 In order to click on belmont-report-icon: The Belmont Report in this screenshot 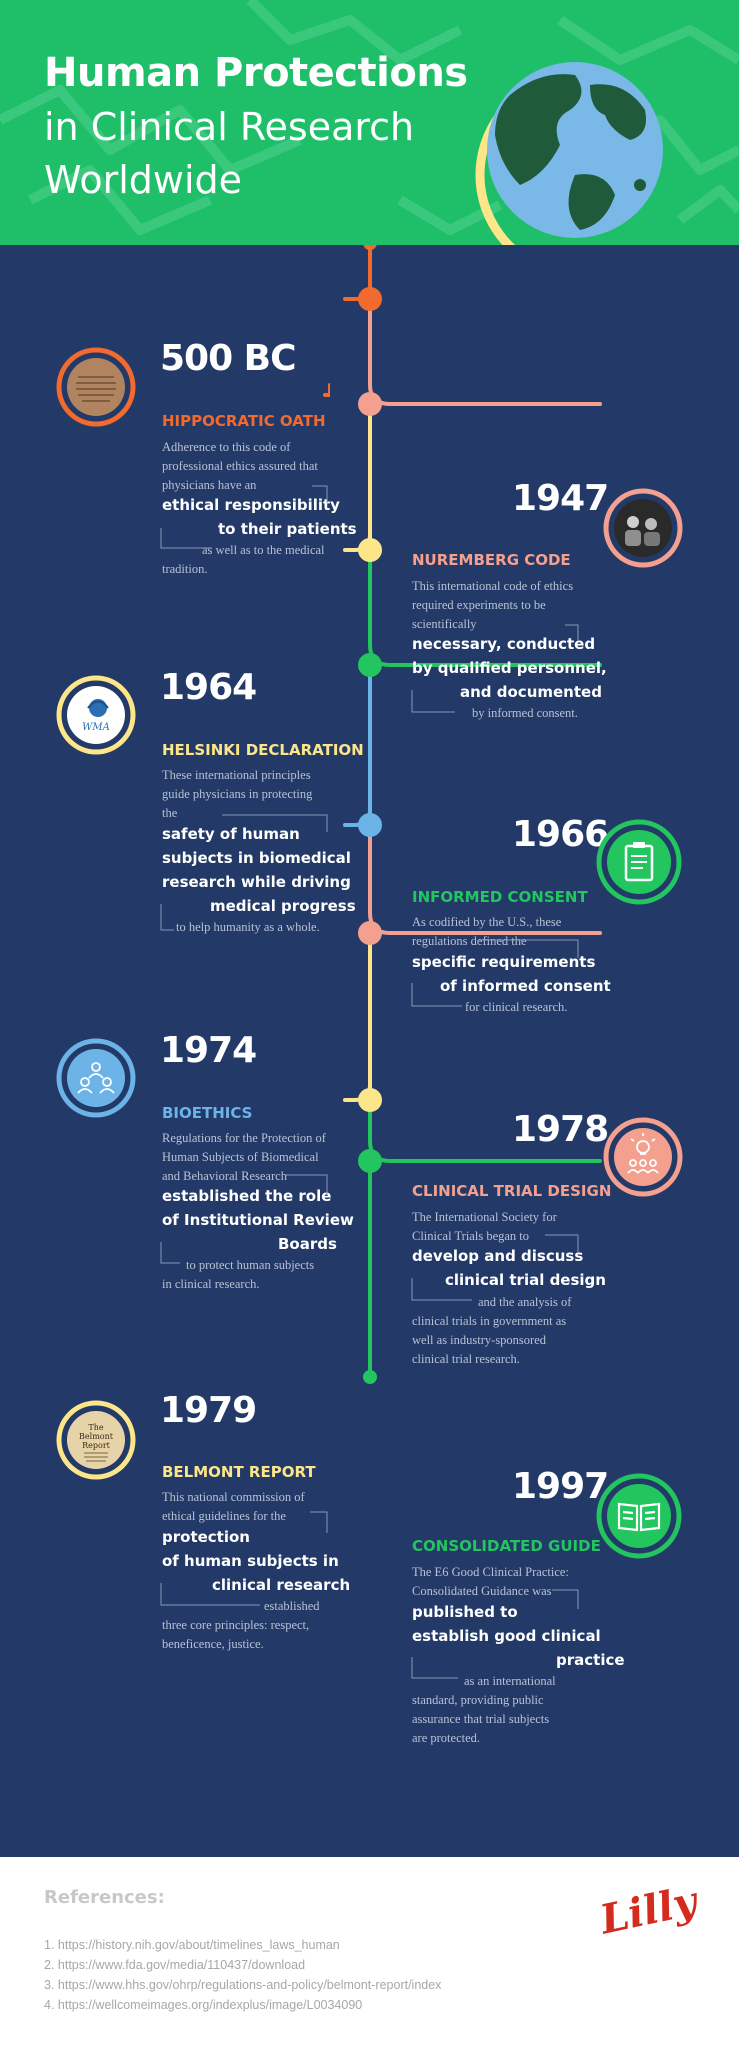, I will do `click(96, 1440)`.